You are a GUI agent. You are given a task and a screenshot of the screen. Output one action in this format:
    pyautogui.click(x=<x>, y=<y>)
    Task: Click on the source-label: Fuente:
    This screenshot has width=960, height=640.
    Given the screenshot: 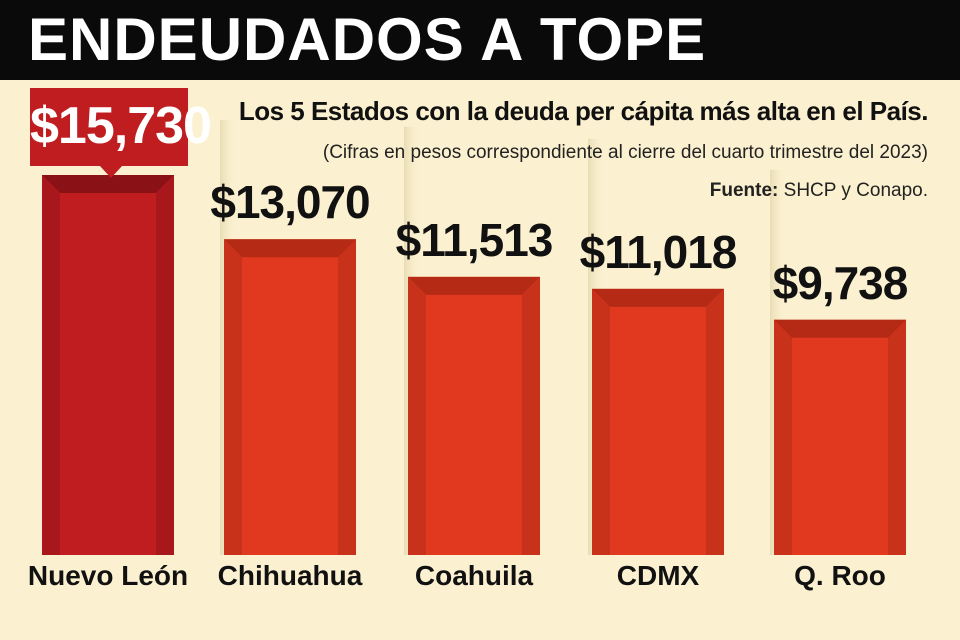 What is the action you would take?
    pyautogui.click(x=744, y=190)
    